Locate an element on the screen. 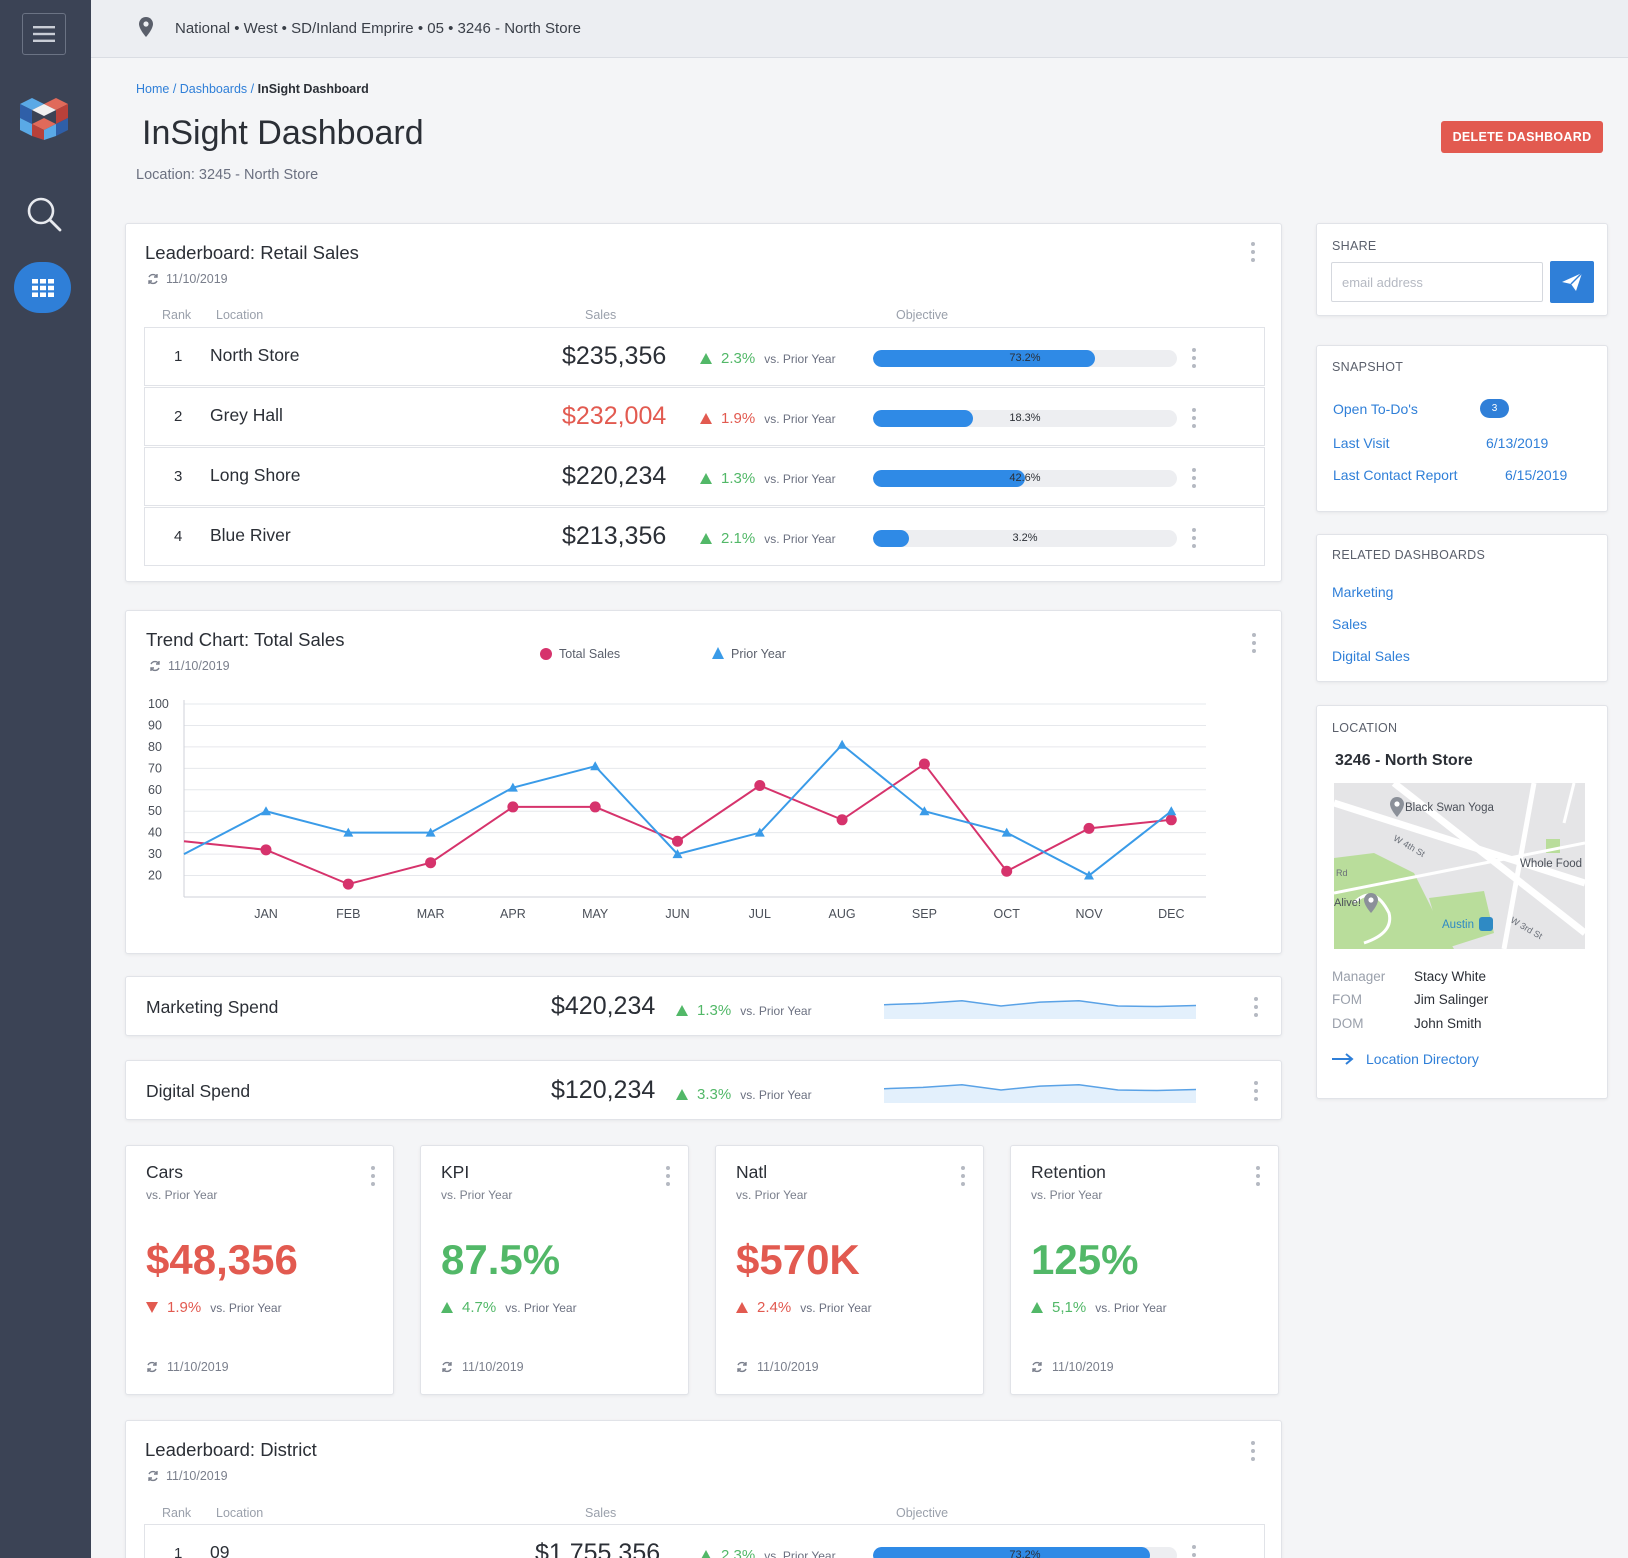 This screenshot has width=1628, height=1558. row-location: Long Shore is located at coordinates (255, 475).